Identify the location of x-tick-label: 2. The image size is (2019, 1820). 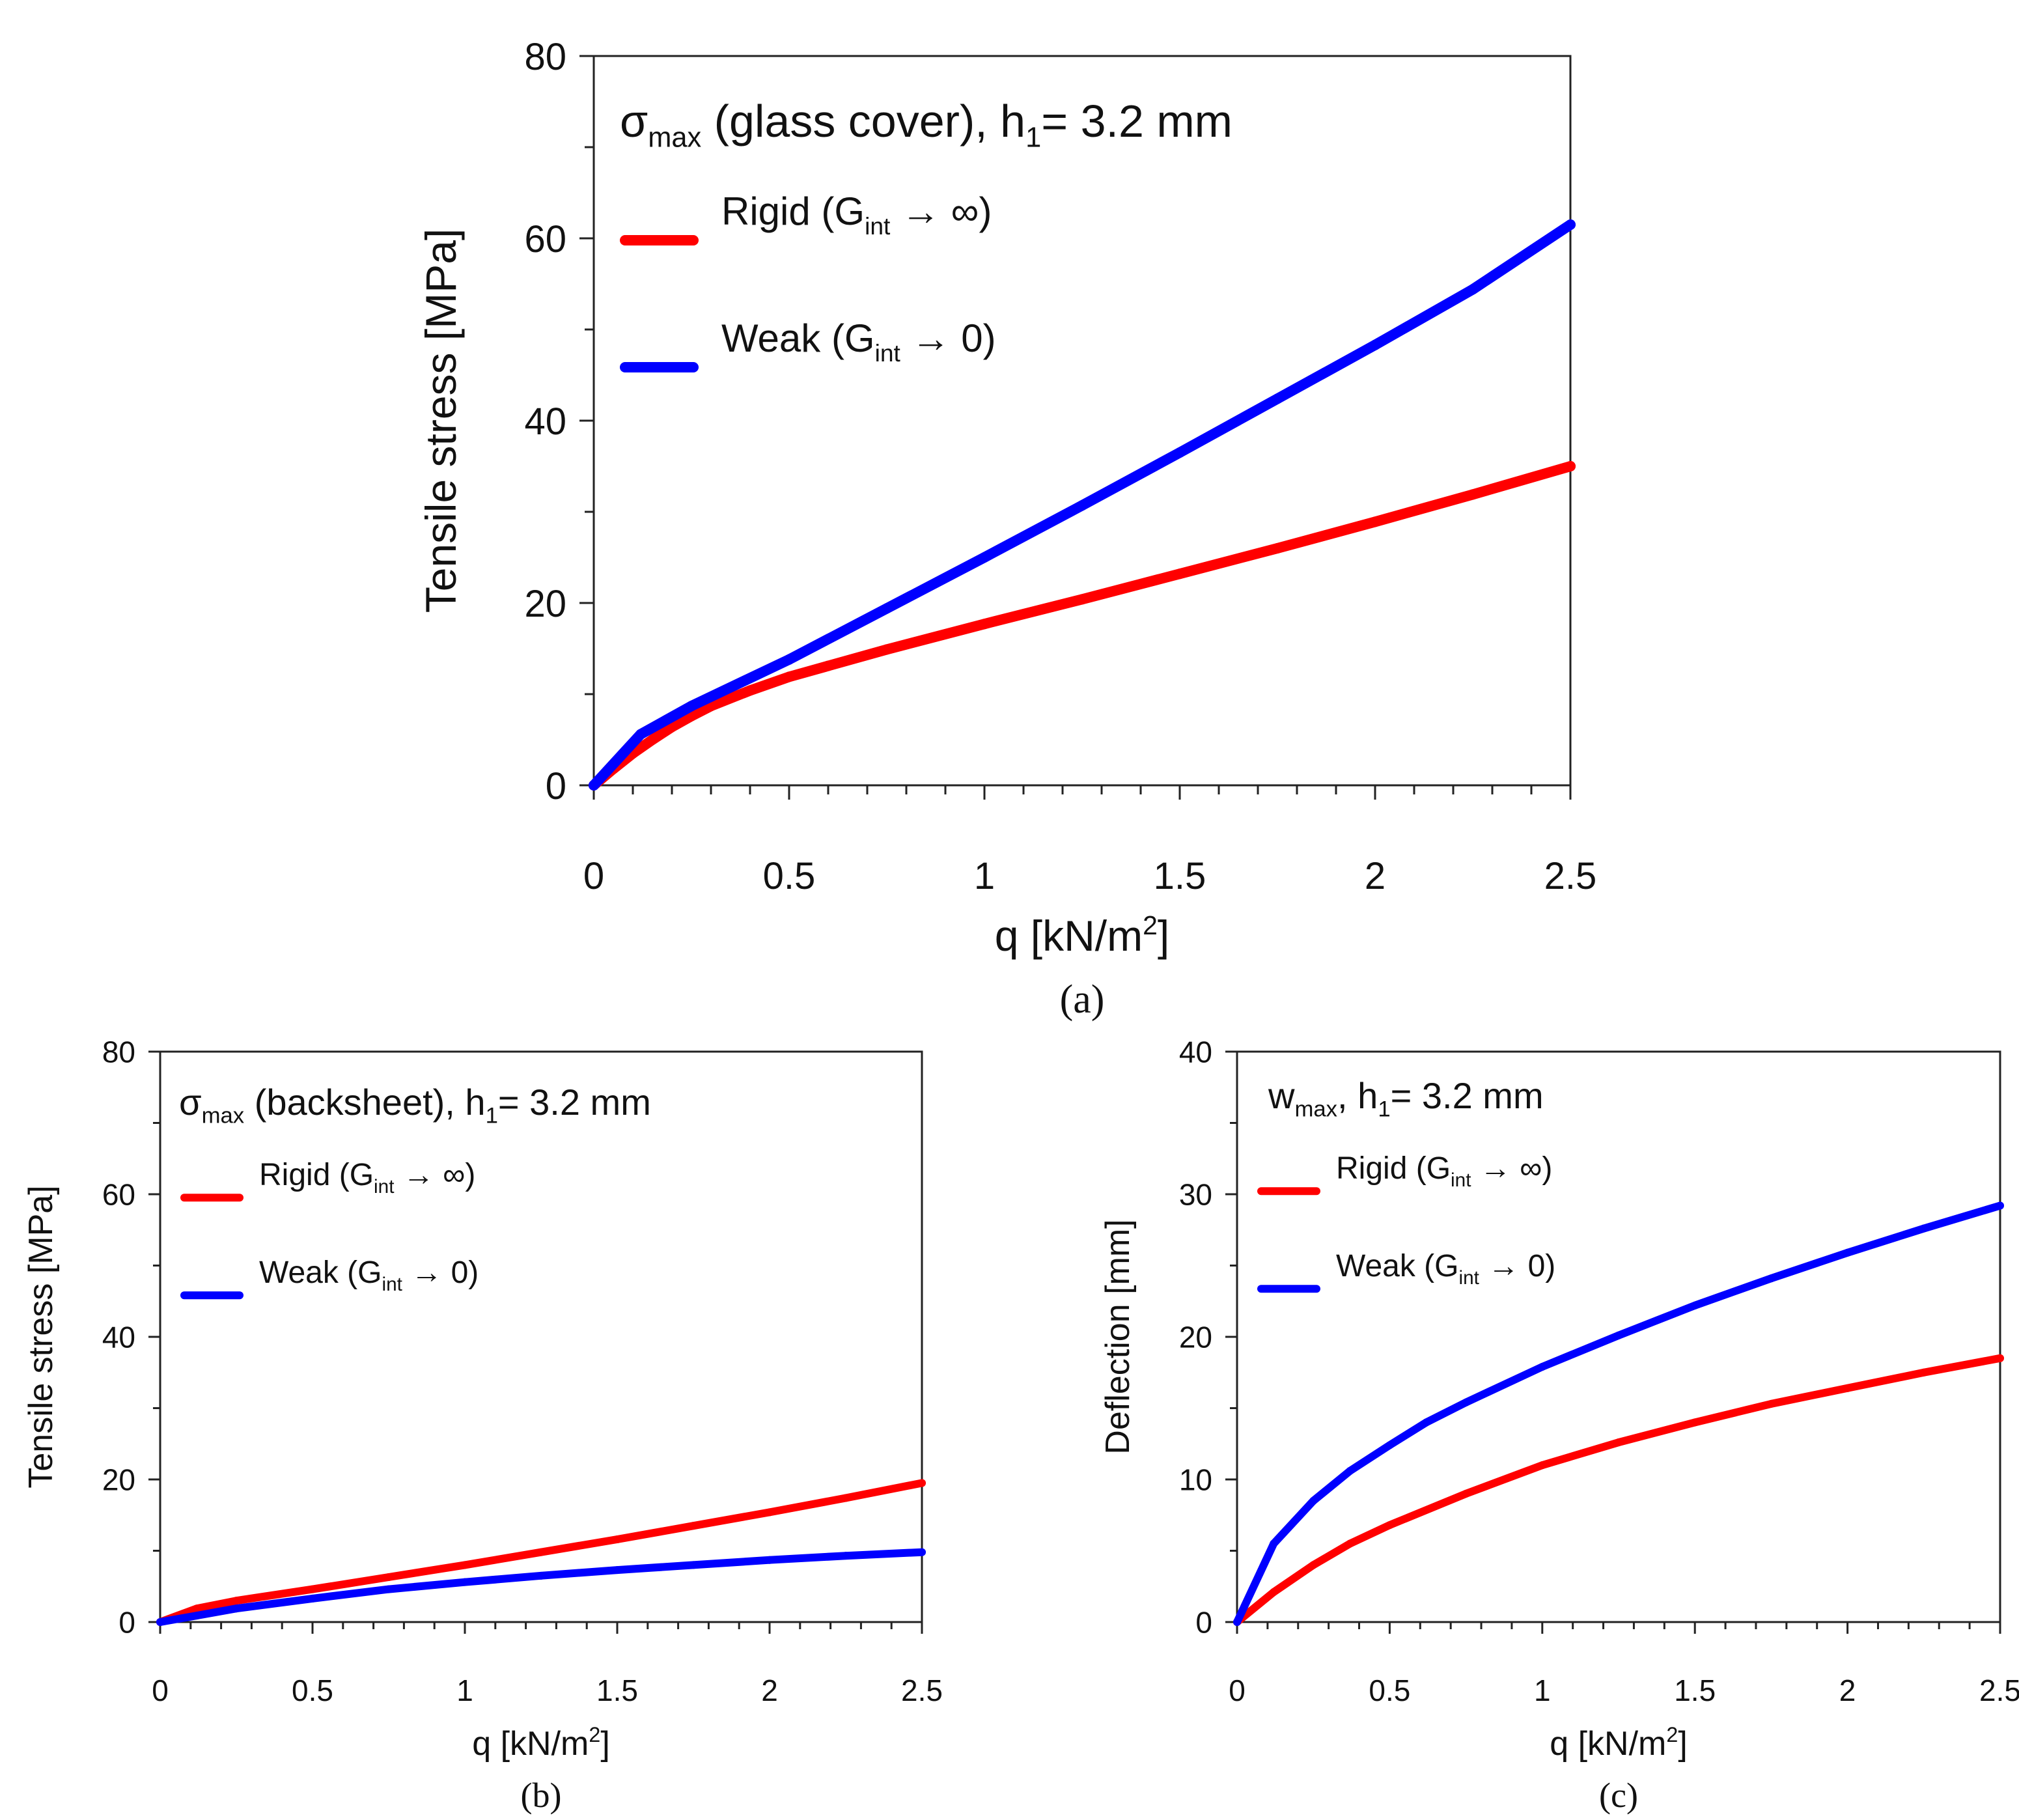
(769, 1690).